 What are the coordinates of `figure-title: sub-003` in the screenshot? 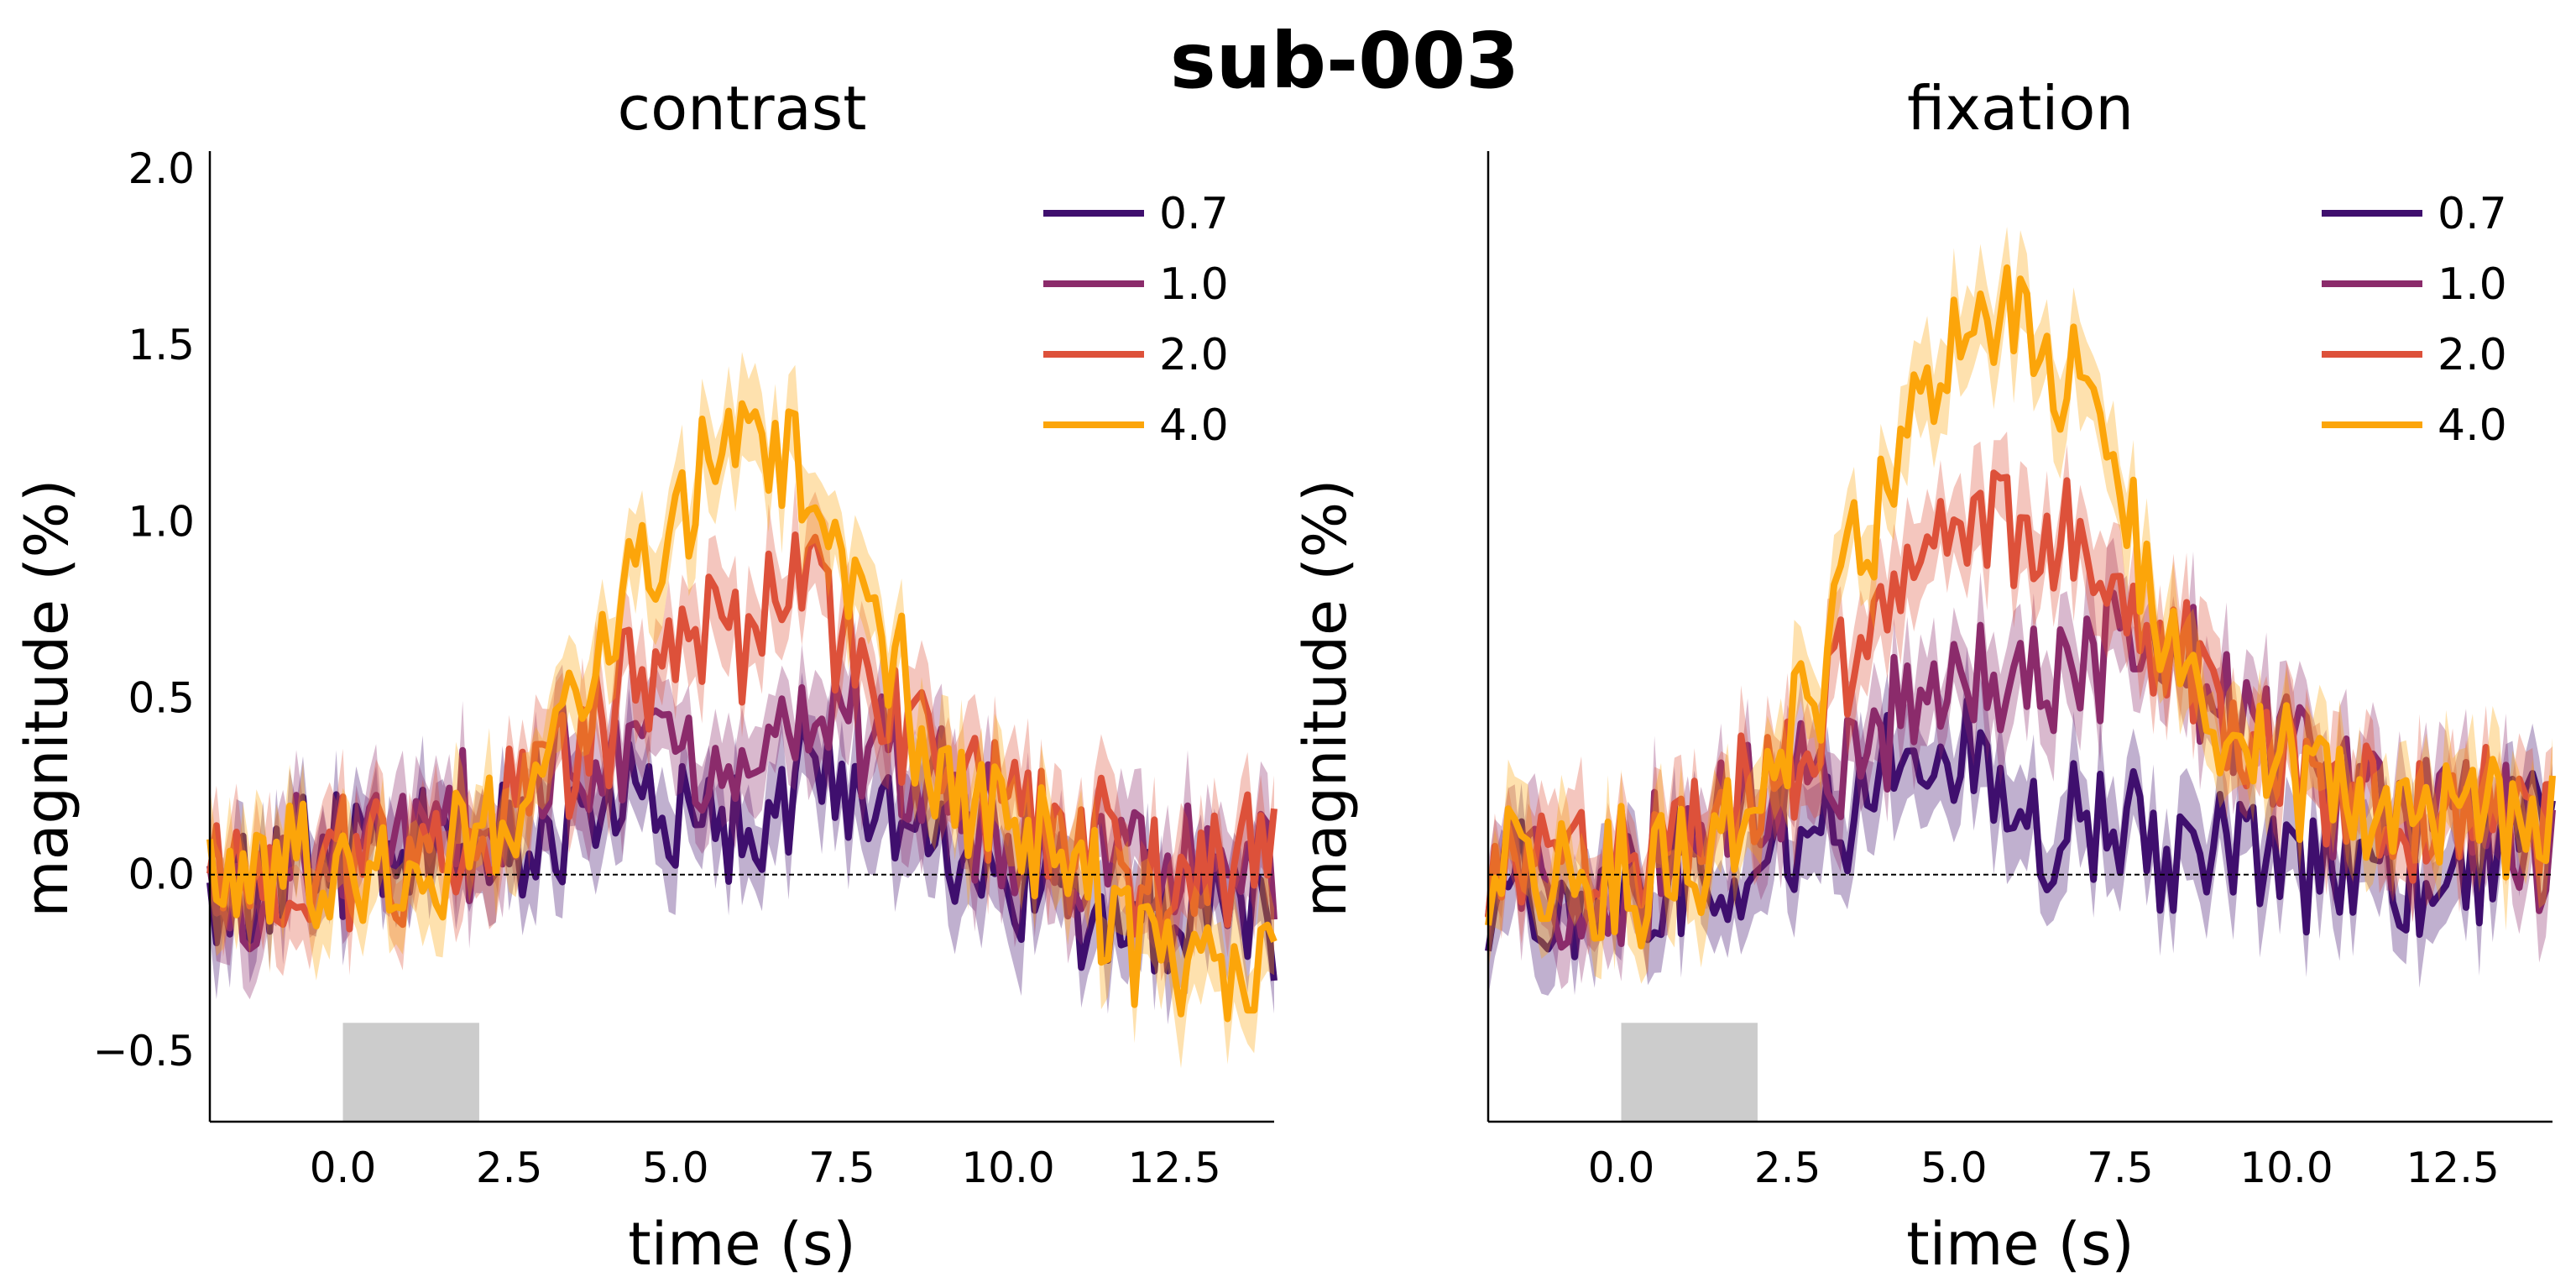 It's located at (1344, 61).